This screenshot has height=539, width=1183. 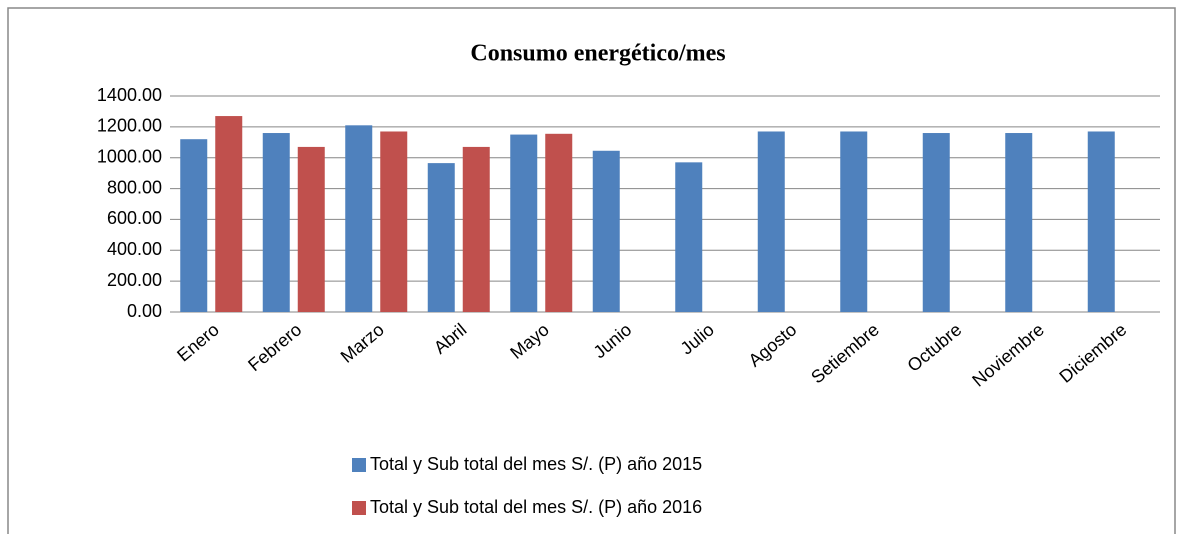 What do you see at coordinates (134, 249) in the screenshot?
I see `y-tick-label: 400.00` at bounding box center [134, 249].